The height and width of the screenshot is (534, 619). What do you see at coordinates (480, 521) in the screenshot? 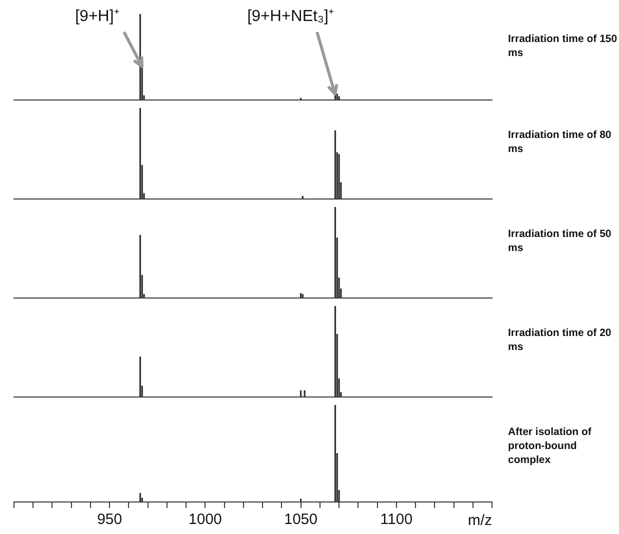
I see `x-axis-title: m/z` at bounding box center [480, 521].